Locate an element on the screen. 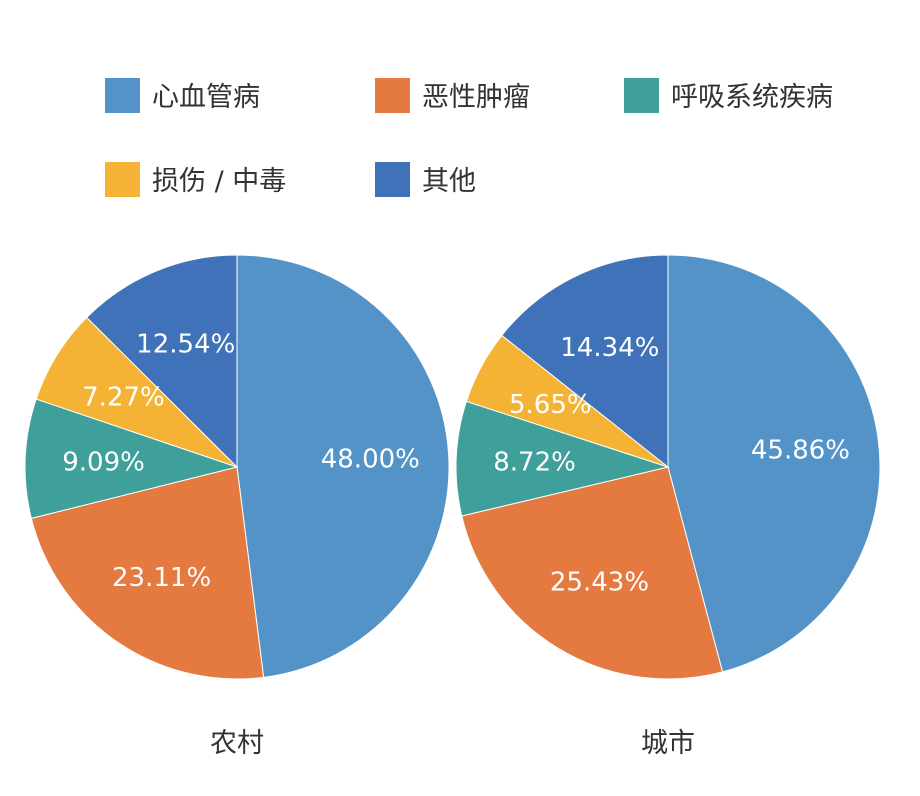  slice-label: 14.34% is located at coordinates (609, 348).